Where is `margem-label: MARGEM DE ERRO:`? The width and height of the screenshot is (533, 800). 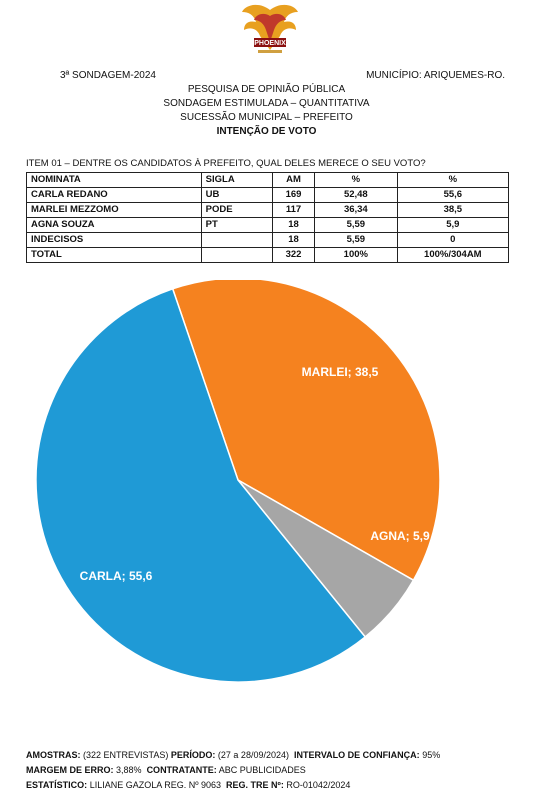 margem-label: MARGEM DE ERRO: is located at coordinates (70, 770).